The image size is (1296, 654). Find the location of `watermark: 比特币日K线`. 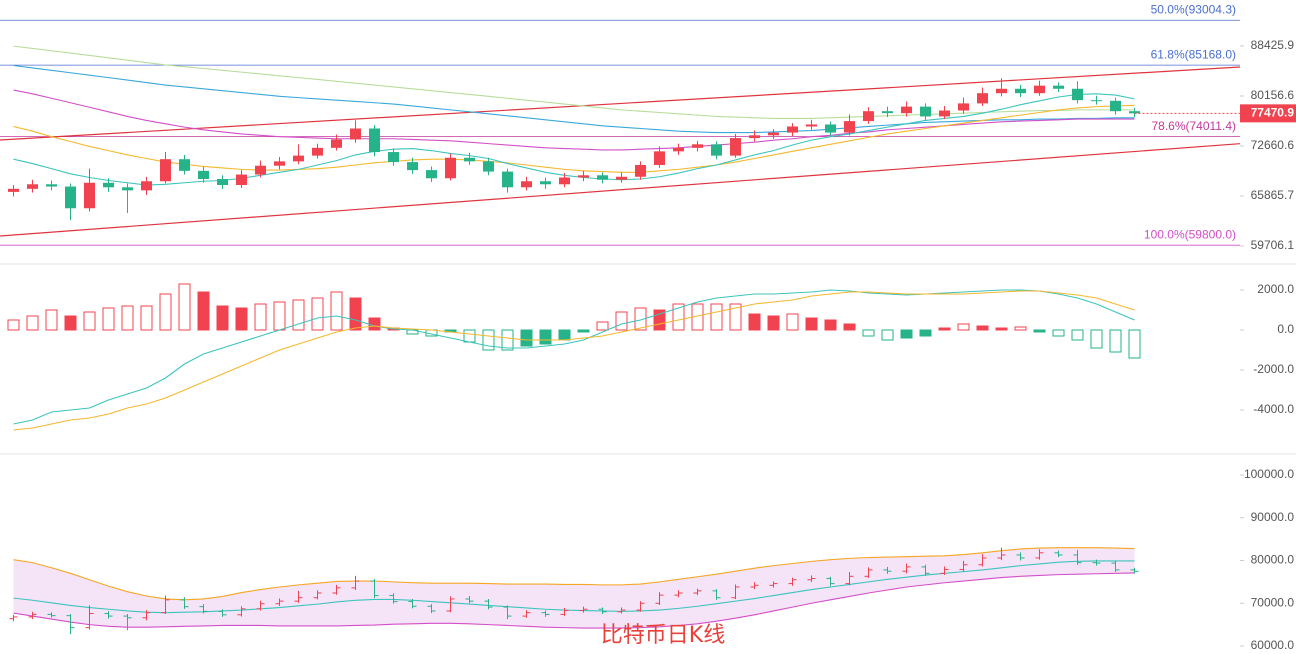

watermark: 比特币日K线 is located at coordinates (663, 635).